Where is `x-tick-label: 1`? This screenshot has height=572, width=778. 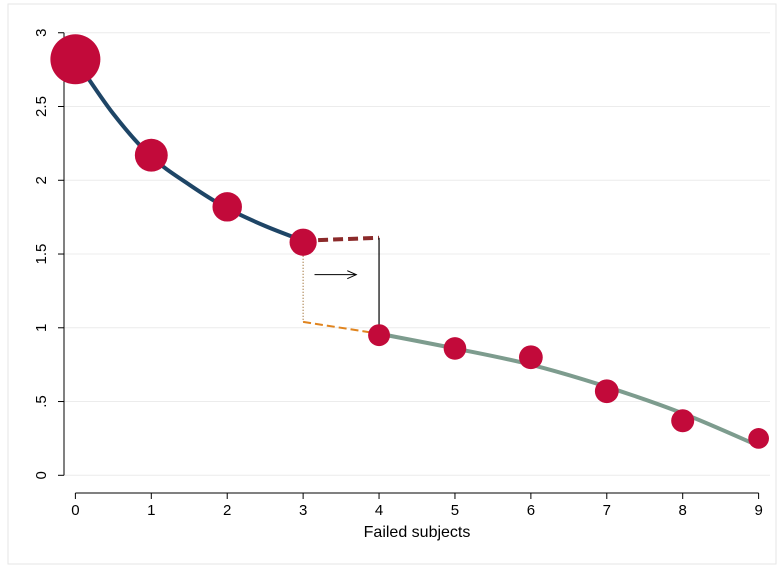 x-tick-label: 1 is located at coordinates (151, 510).